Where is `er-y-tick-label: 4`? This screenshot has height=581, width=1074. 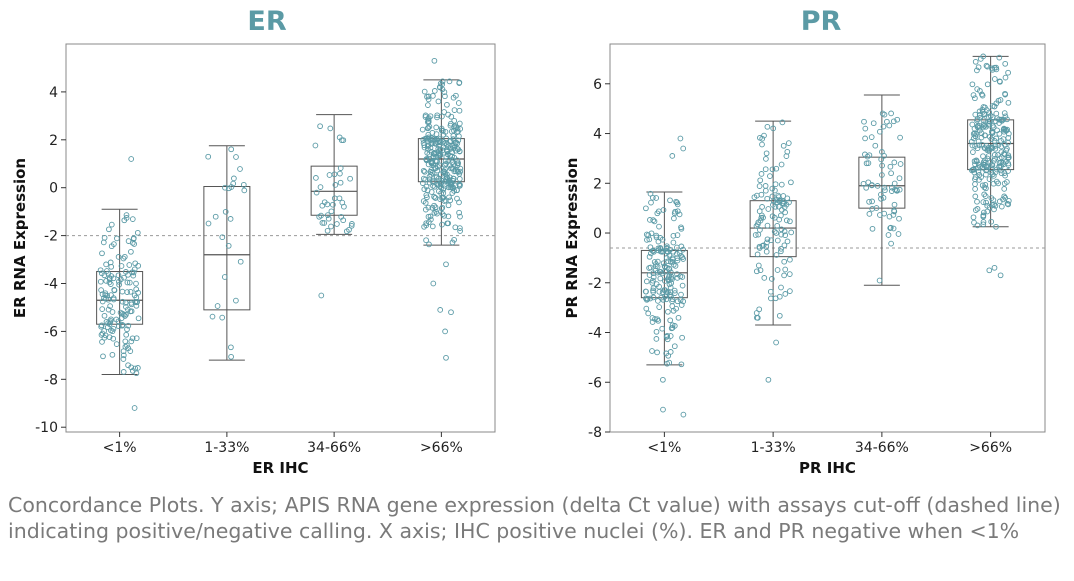
er-y-tick-label: 4 is located at coordinates (53, 93).